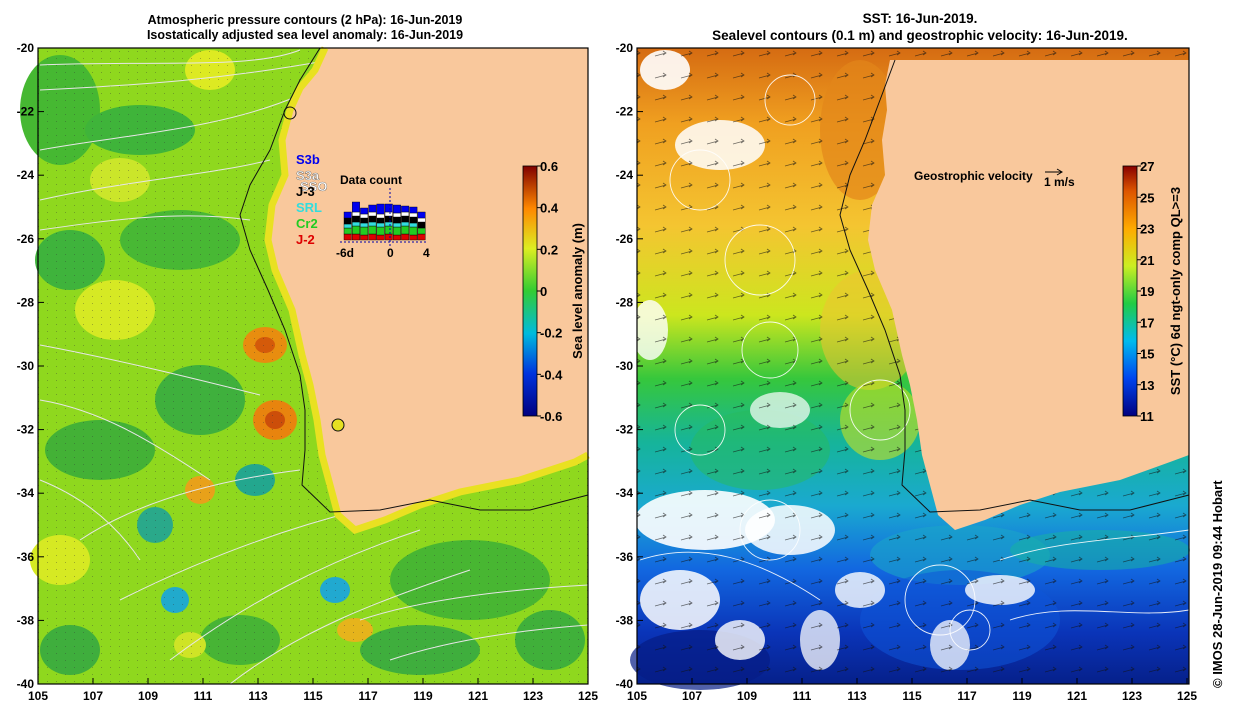 The image size is (1250, 720). I want to click on left-xtick-label: 115, so click(313, 696).